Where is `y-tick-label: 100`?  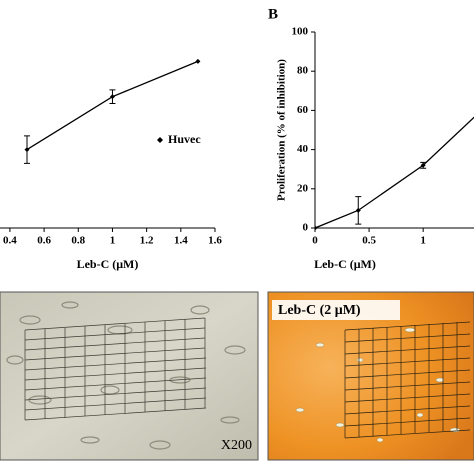
y-tick-label: 100 is located at coordinates (300, 32).